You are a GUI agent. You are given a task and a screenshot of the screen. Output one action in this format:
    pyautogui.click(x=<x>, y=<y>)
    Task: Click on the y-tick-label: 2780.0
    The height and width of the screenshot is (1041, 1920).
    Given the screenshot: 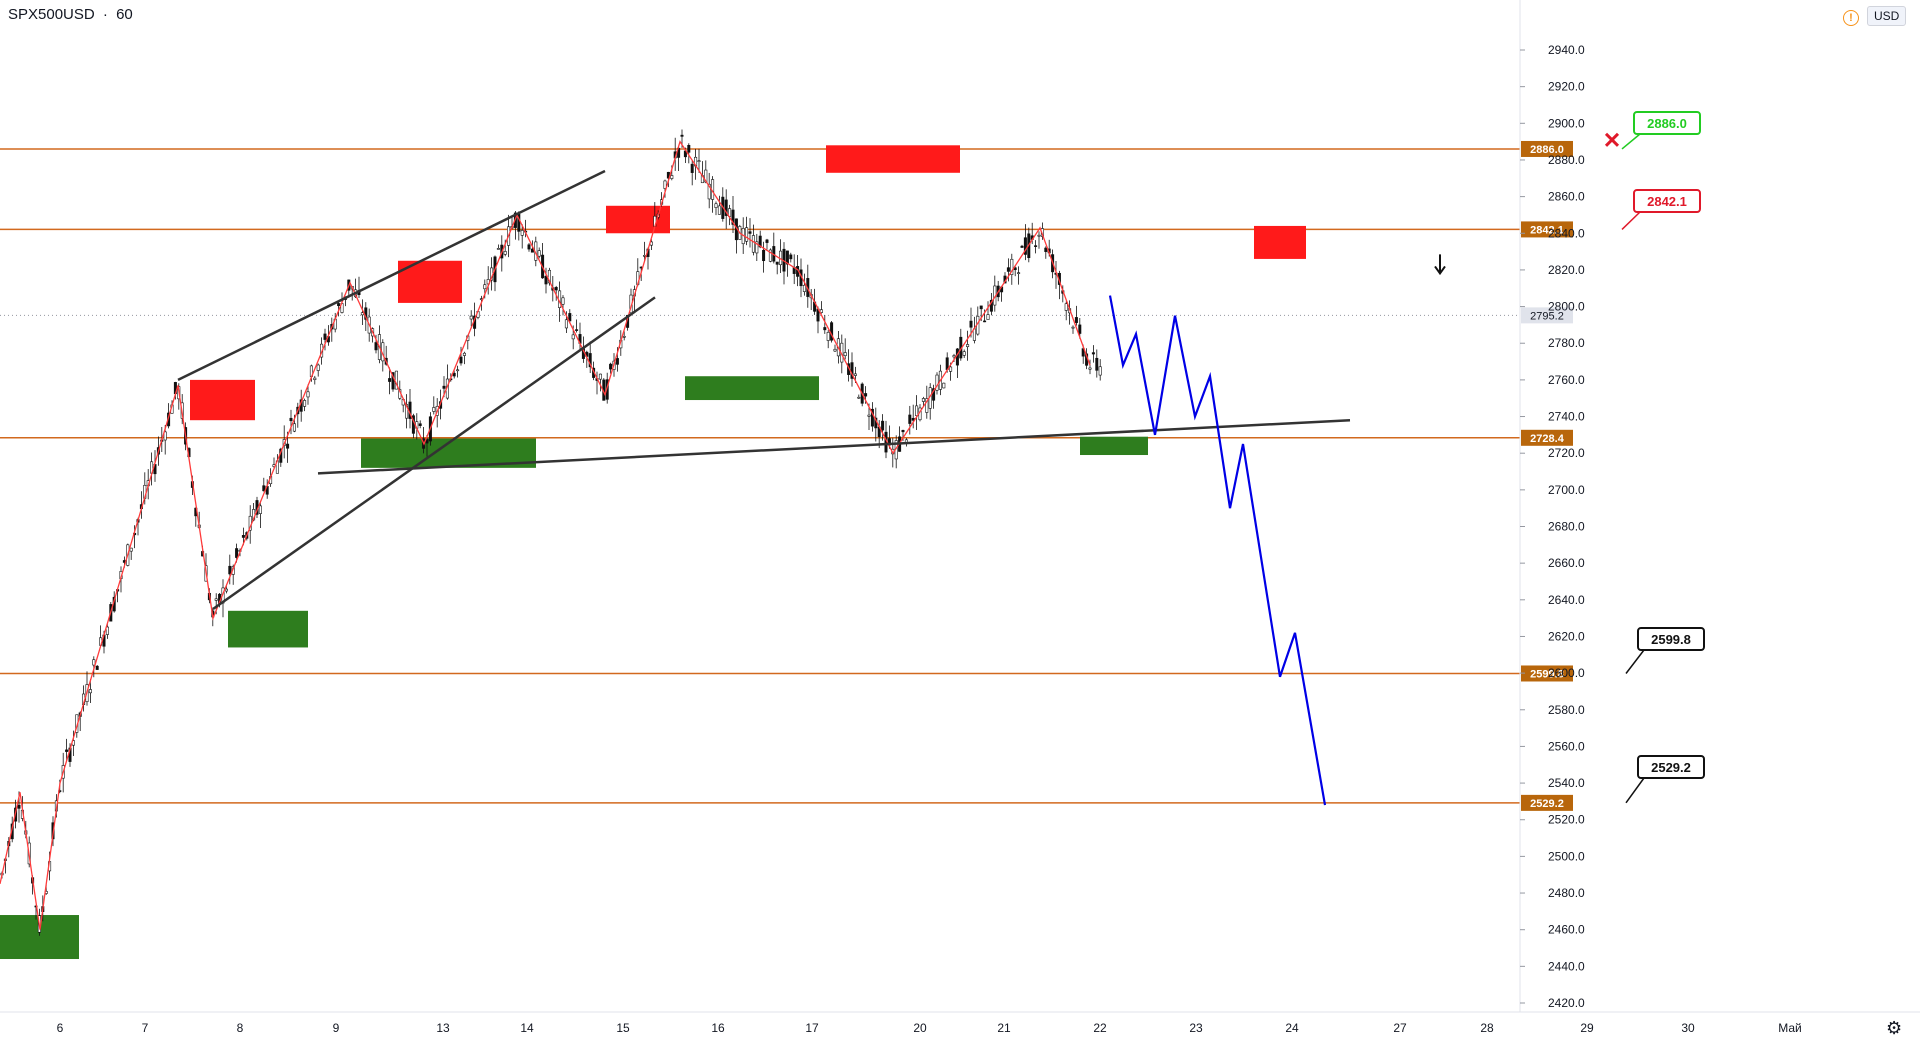 What is the action you would take?
    pyautogui.click(x=1566, y=343)
    